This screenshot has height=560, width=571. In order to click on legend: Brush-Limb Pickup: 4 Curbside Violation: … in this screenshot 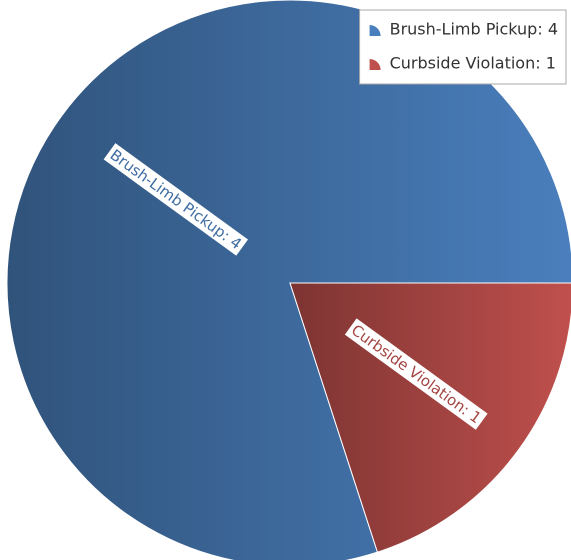, I will do `click(463, 47)`.